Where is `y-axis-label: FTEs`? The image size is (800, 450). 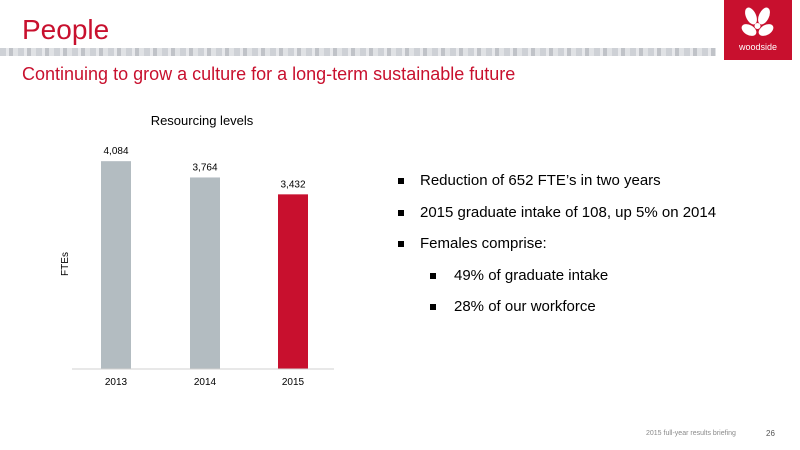
y-axis-label: FTEs is located at coordinates (65, 264).